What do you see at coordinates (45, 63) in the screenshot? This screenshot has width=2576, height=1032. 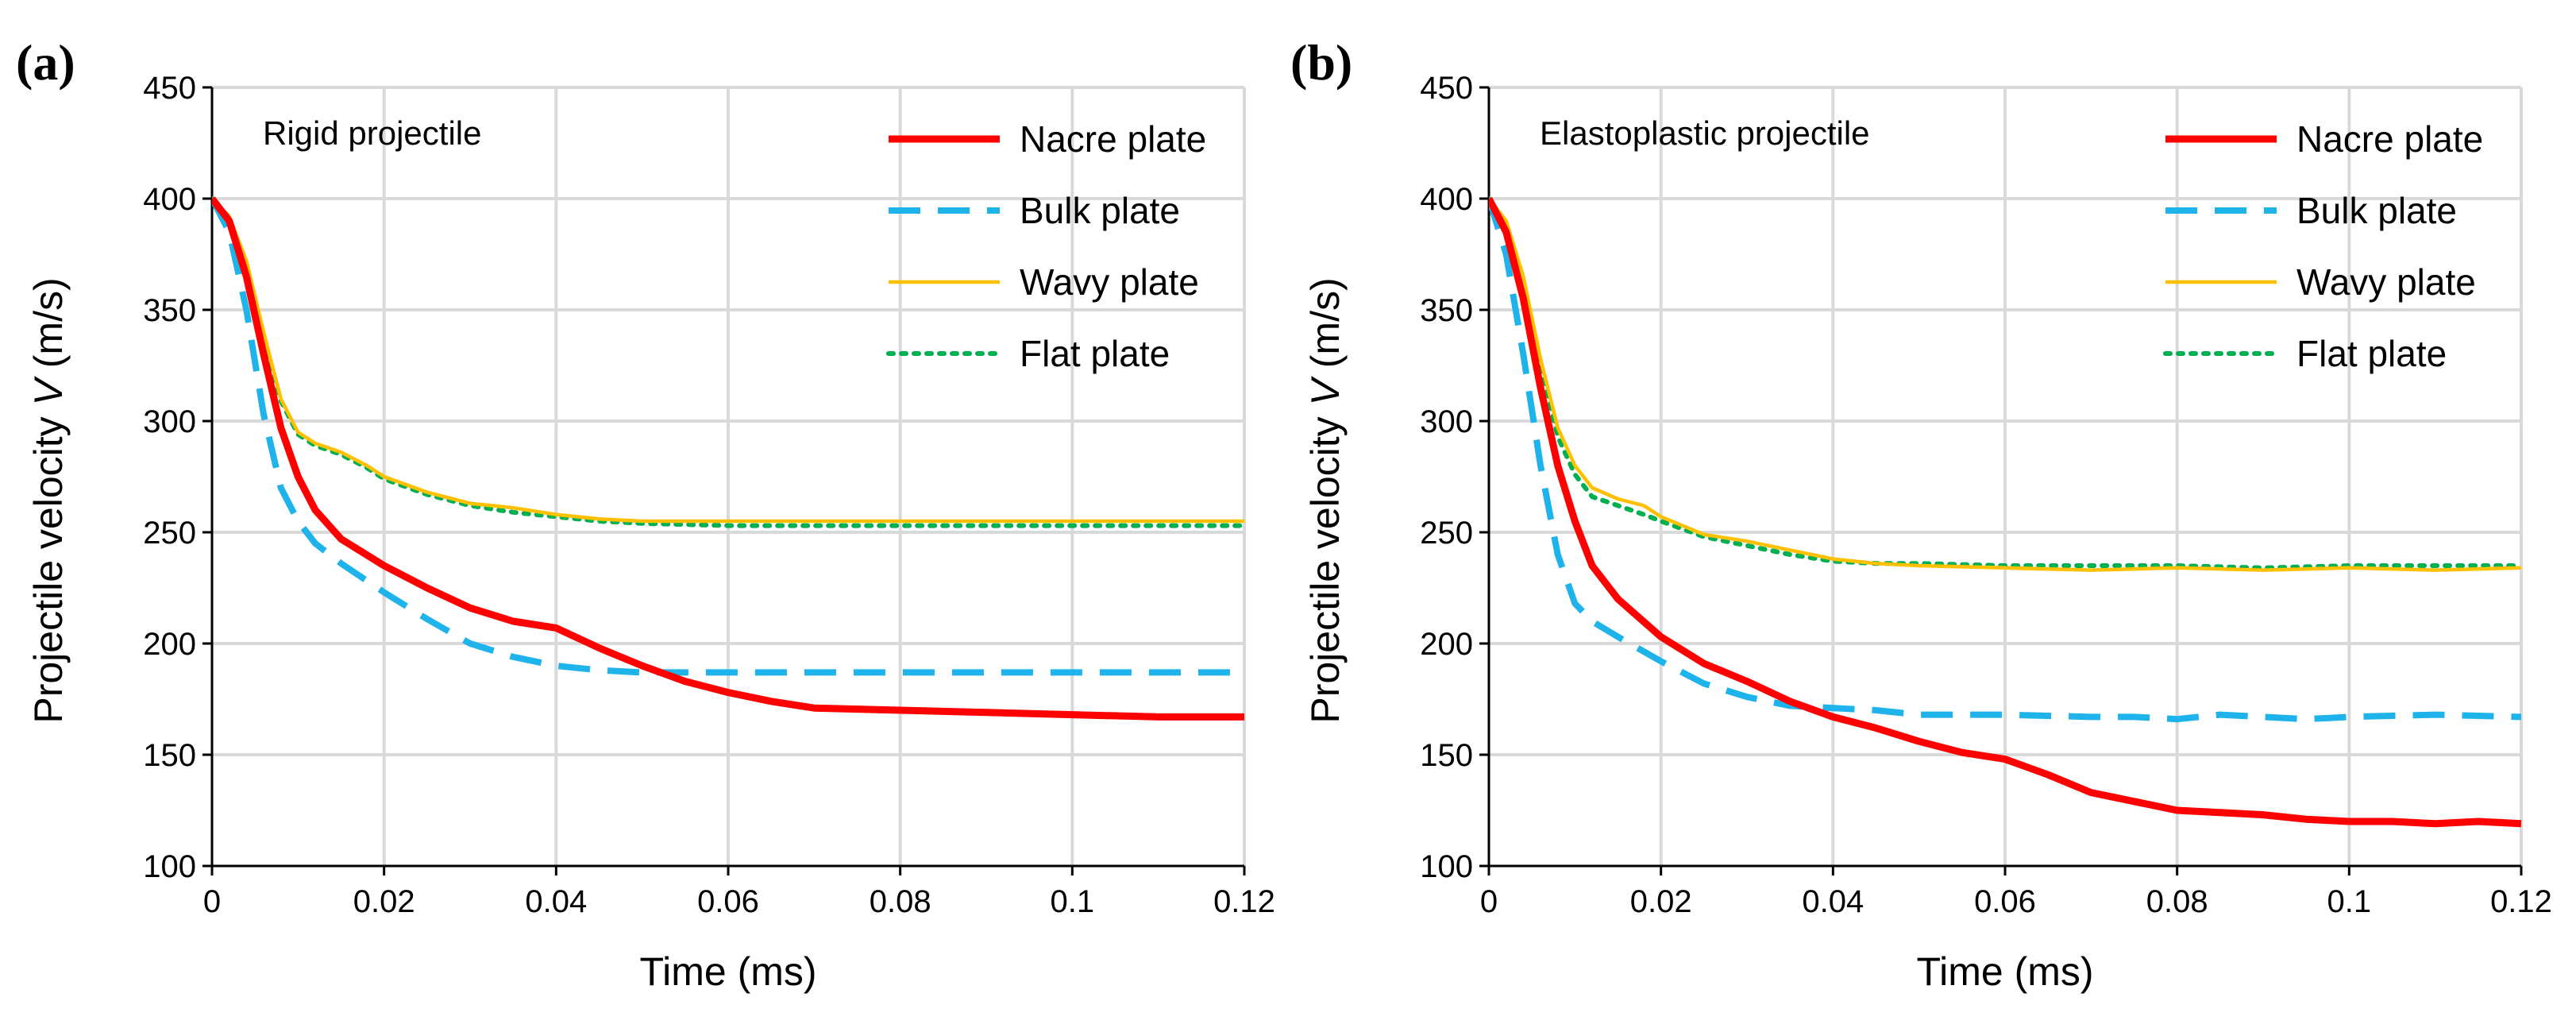 I see `panel-label: (a)` at bounding box center [45, 63].